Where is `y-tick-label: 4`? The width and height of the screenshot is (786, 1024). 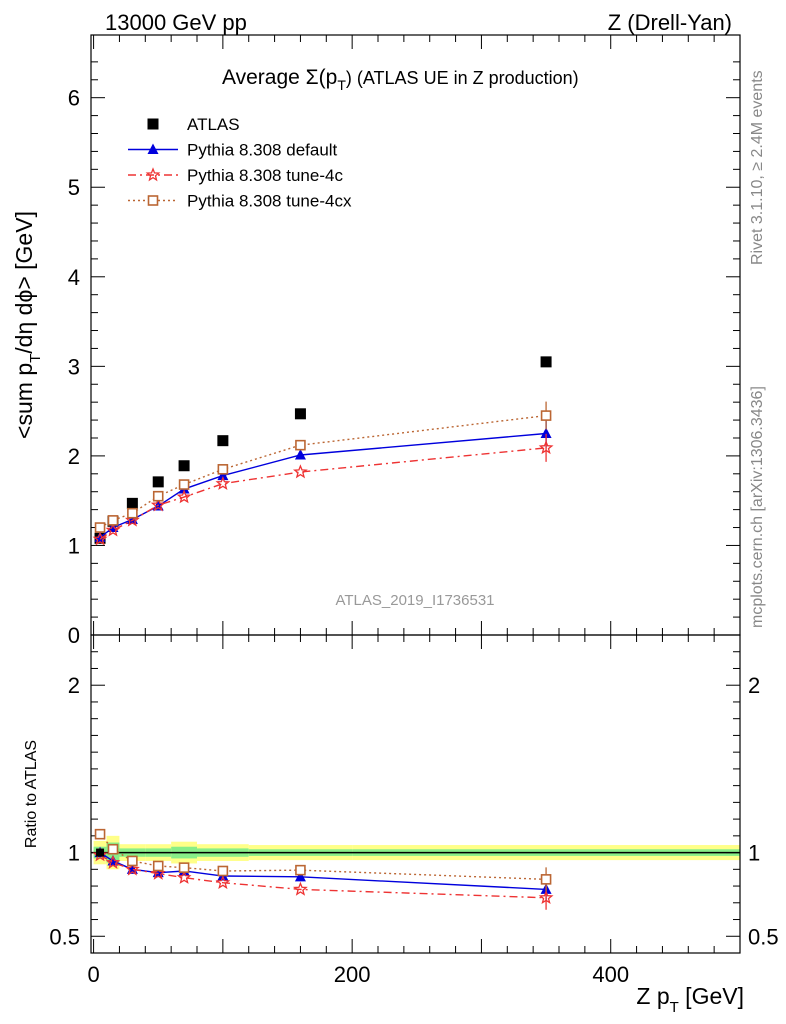
y-tick-label: 4 is located at coordinates (74, 277).